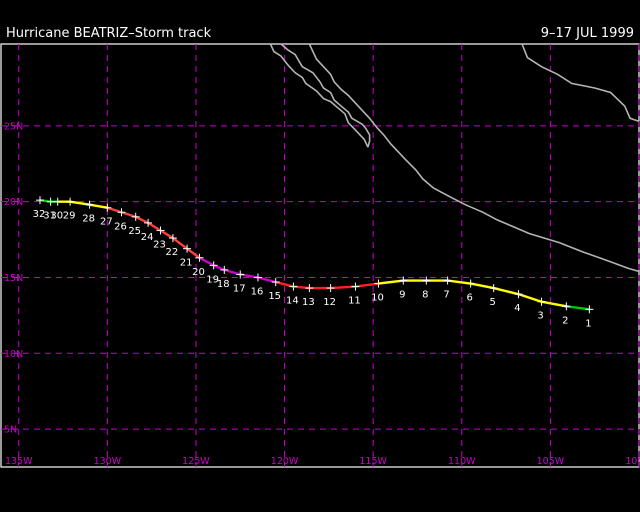 Image resolution: width=640 pixels, height=512 pixels. Describe the element at coordinates (10, 430) in the screenshot. I see `lat-tick-label: 5N` at that location.